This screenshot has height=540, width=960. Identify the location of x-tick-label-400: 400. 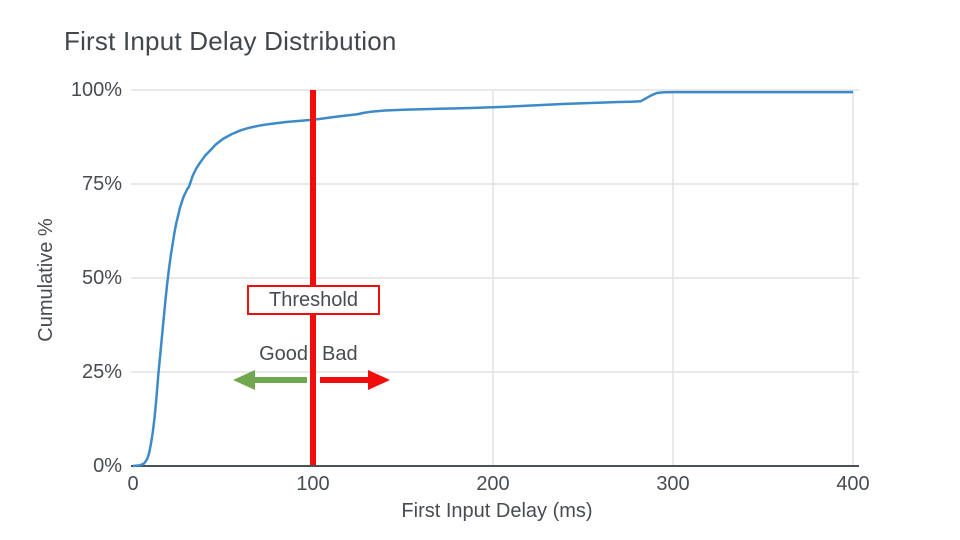
(853, 484).